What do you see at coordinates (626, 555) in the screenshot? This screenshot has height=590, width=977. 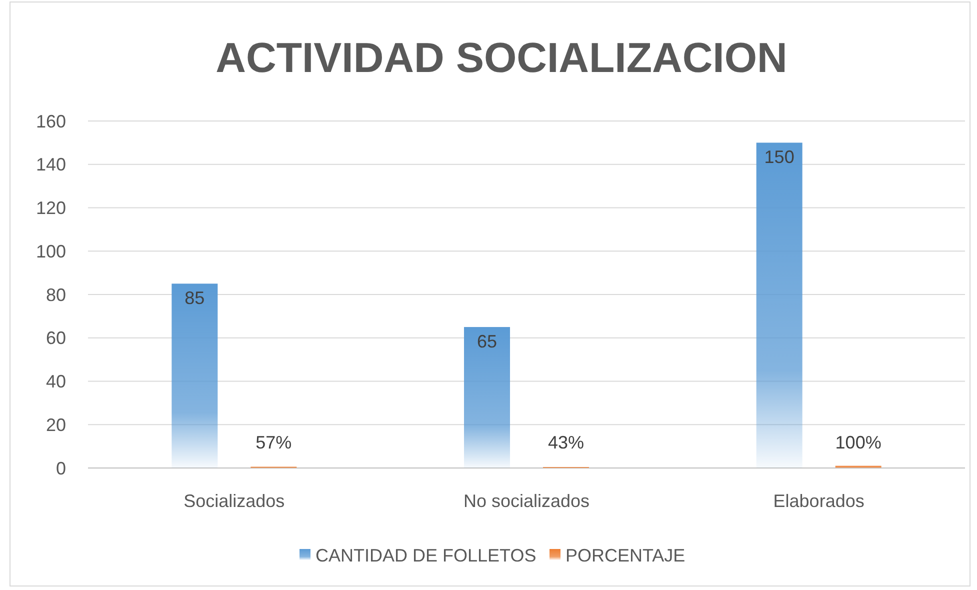 I see `legend-label: PORCENTAJE` at bounding box center [626, 555].